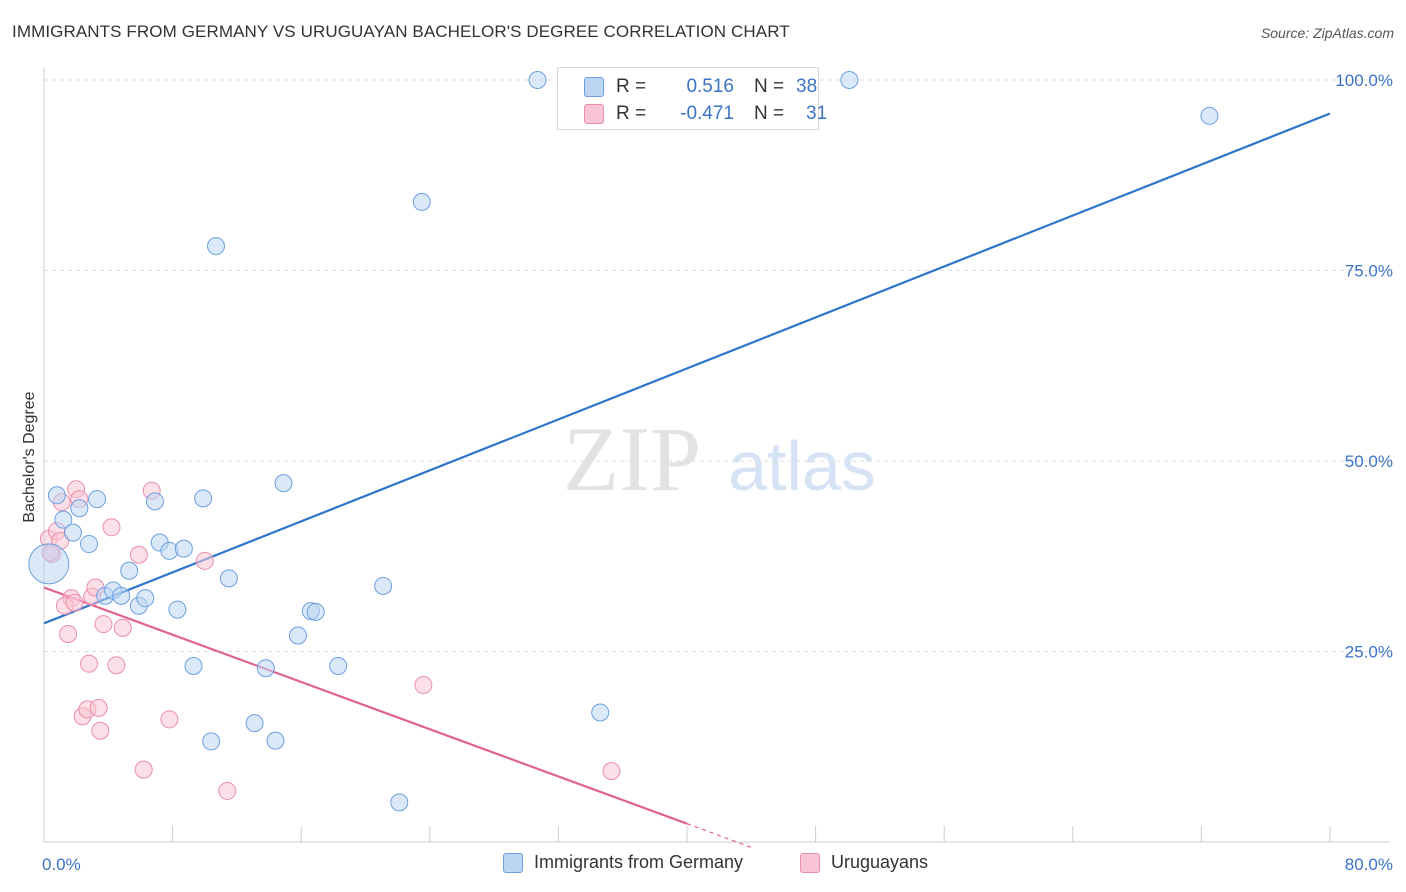  Describe the element at coordinates (1364, 366) in the screenshot. I see `y-tick-labels: 25.0% 50.0% 75.0% 100.0%` at that location.